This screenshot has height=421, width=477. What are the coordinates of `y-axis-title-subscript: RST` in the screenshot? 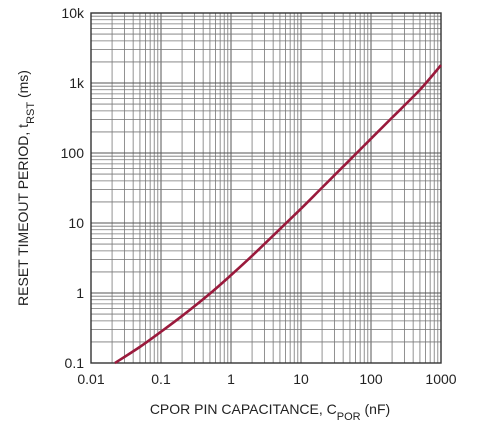 It's located at (31, 113).